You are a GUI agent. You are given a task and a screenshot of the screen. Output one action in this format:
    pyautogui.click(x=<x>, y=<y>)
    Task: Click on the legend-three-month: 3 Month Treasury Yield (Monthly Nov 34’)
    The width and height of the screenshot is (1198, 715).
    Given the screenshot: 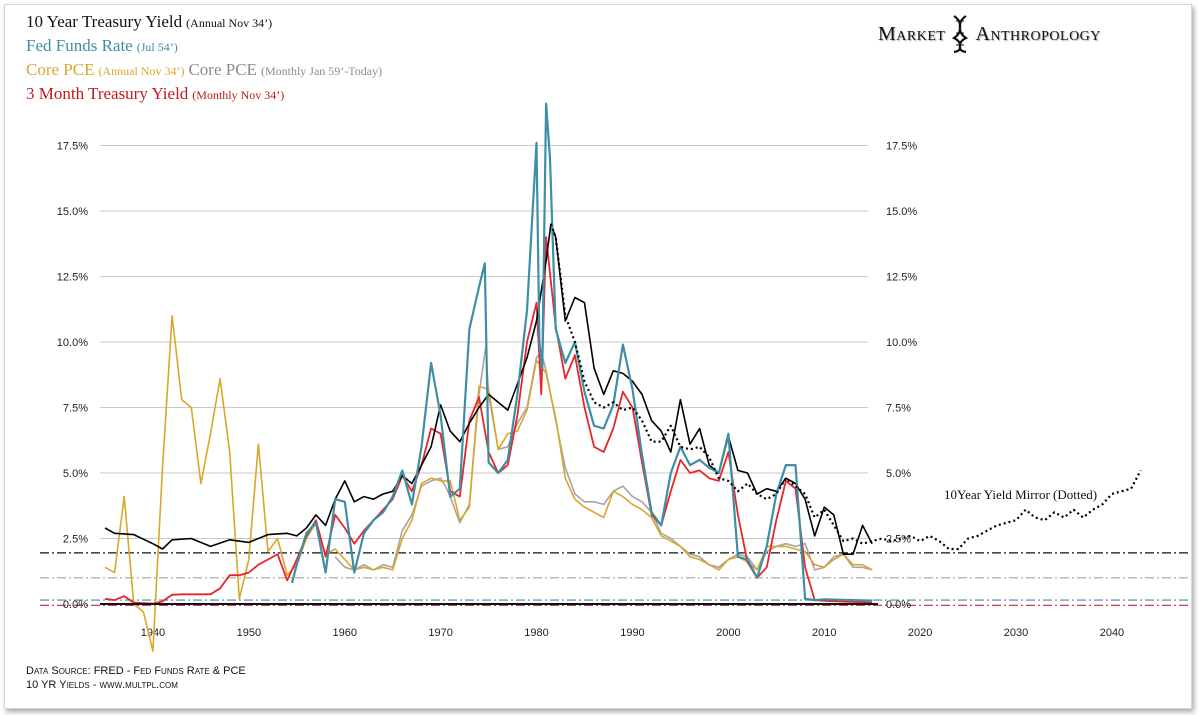 What is the action you would take?
    pyautogui.click(x=155, y=94)
    